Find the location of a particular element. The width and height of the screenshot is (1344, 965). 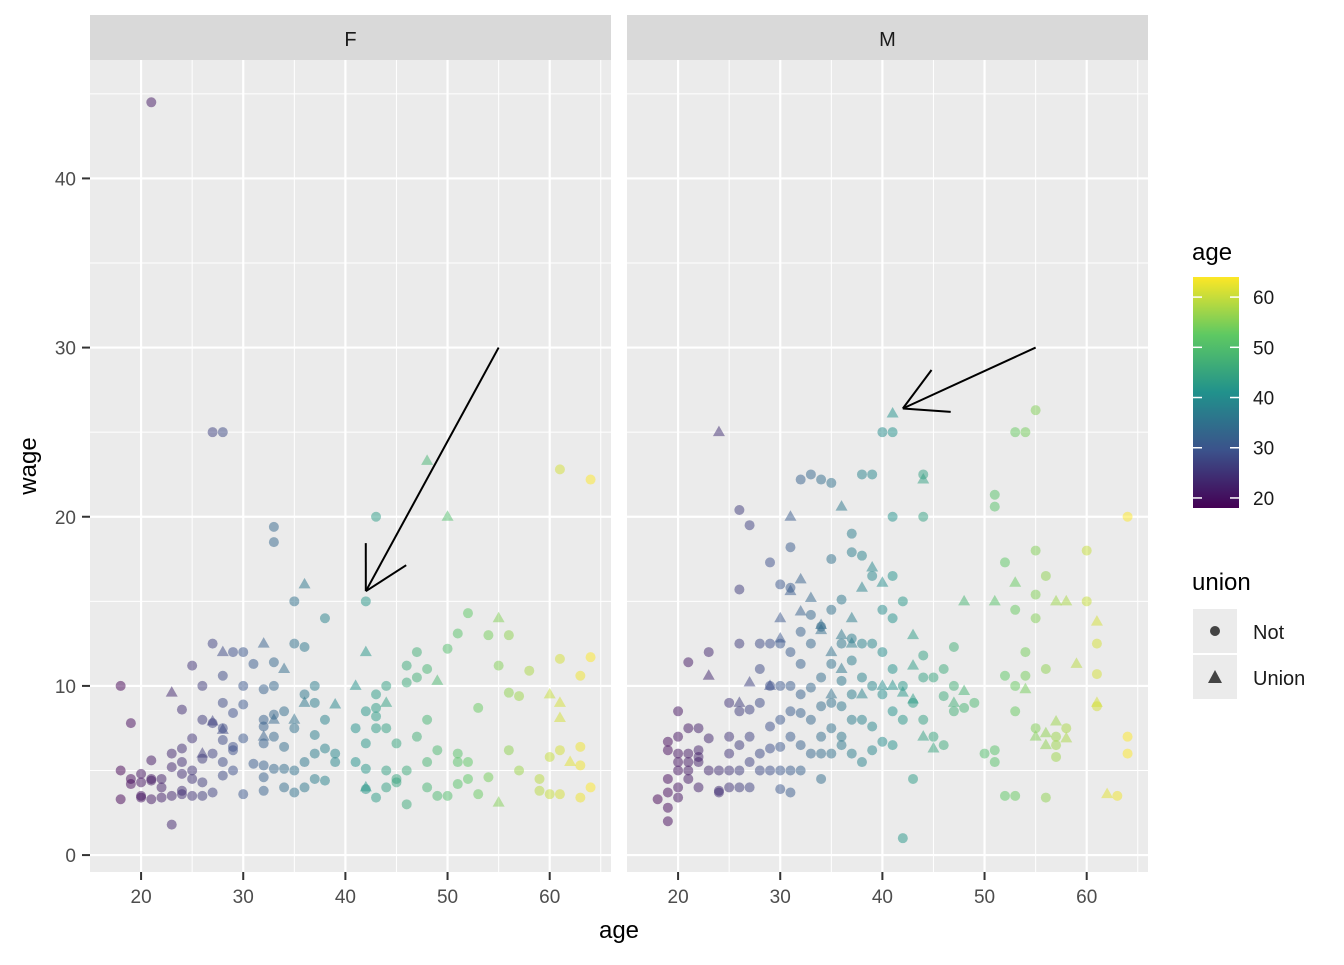

x-tick-label: 20 is located at coordinates (141, 897).